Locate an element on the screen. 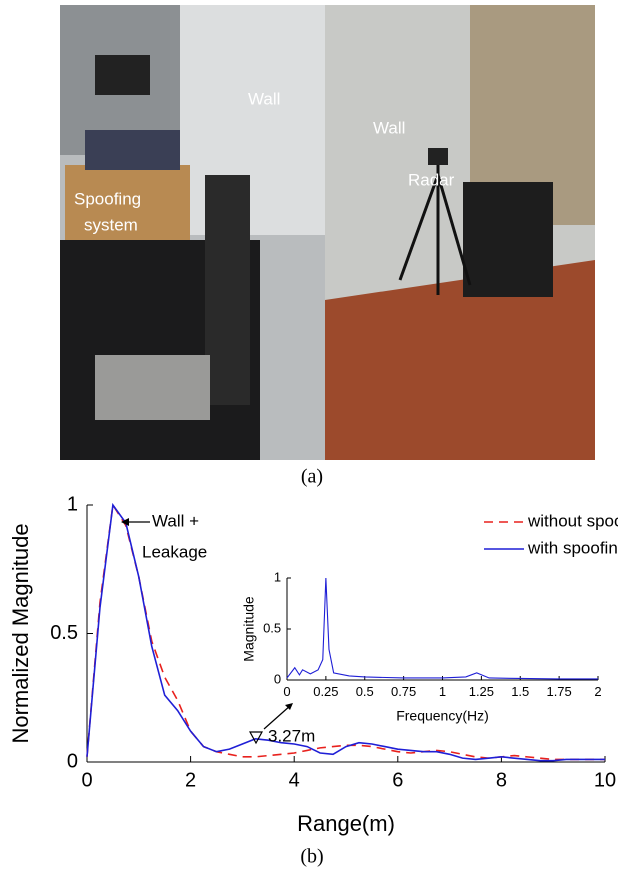 The width and height of the screenshot is (618, 878). instrument is located at coordinates (152, 387).